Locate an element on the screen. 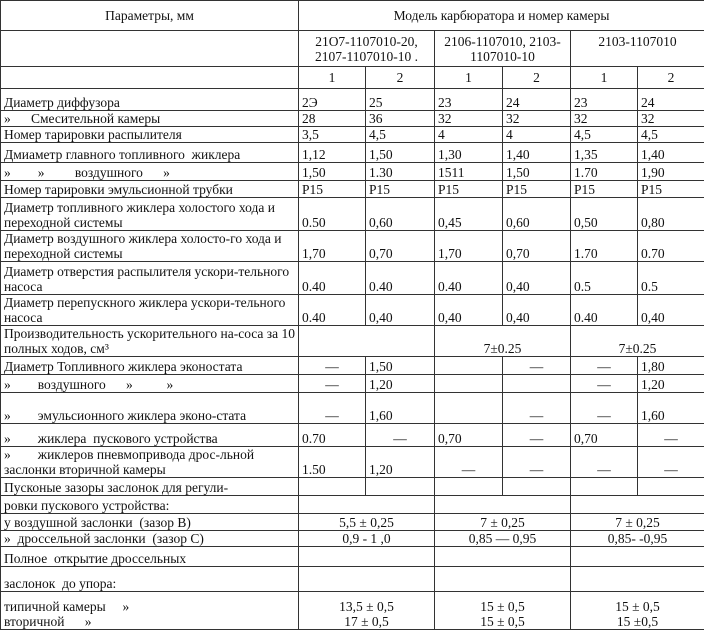 The image size is (704, 630). value-cell: 1,80 is located at coordinates (671, 366).